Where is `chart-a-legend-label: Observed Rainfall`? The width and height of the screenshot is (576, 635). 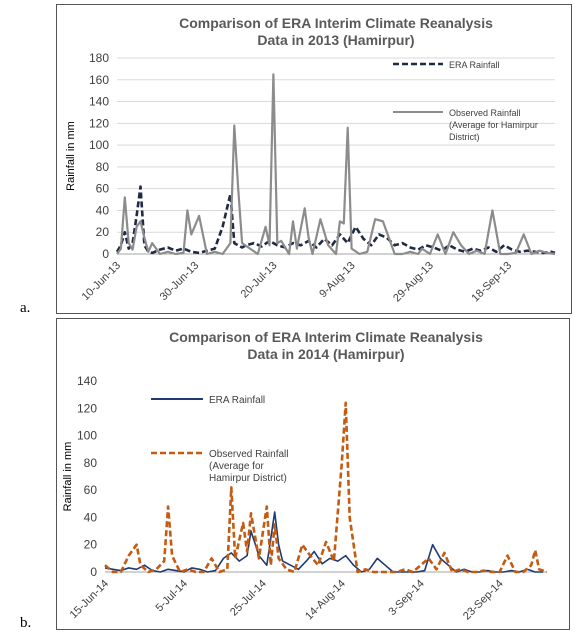 chart-a-legend-label: Observed Rainfall is located at coordinates (485, 113).